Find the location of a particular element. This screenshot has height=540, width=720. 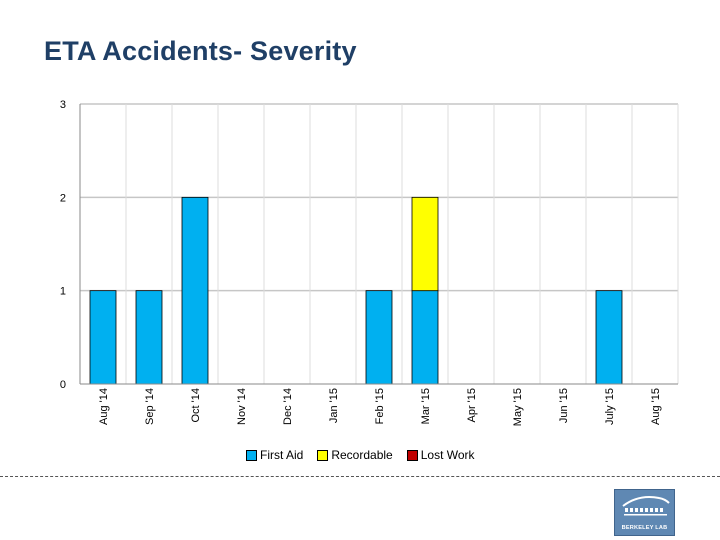

x-tick-label: Aug '15 is located at coordinates (656, 406).